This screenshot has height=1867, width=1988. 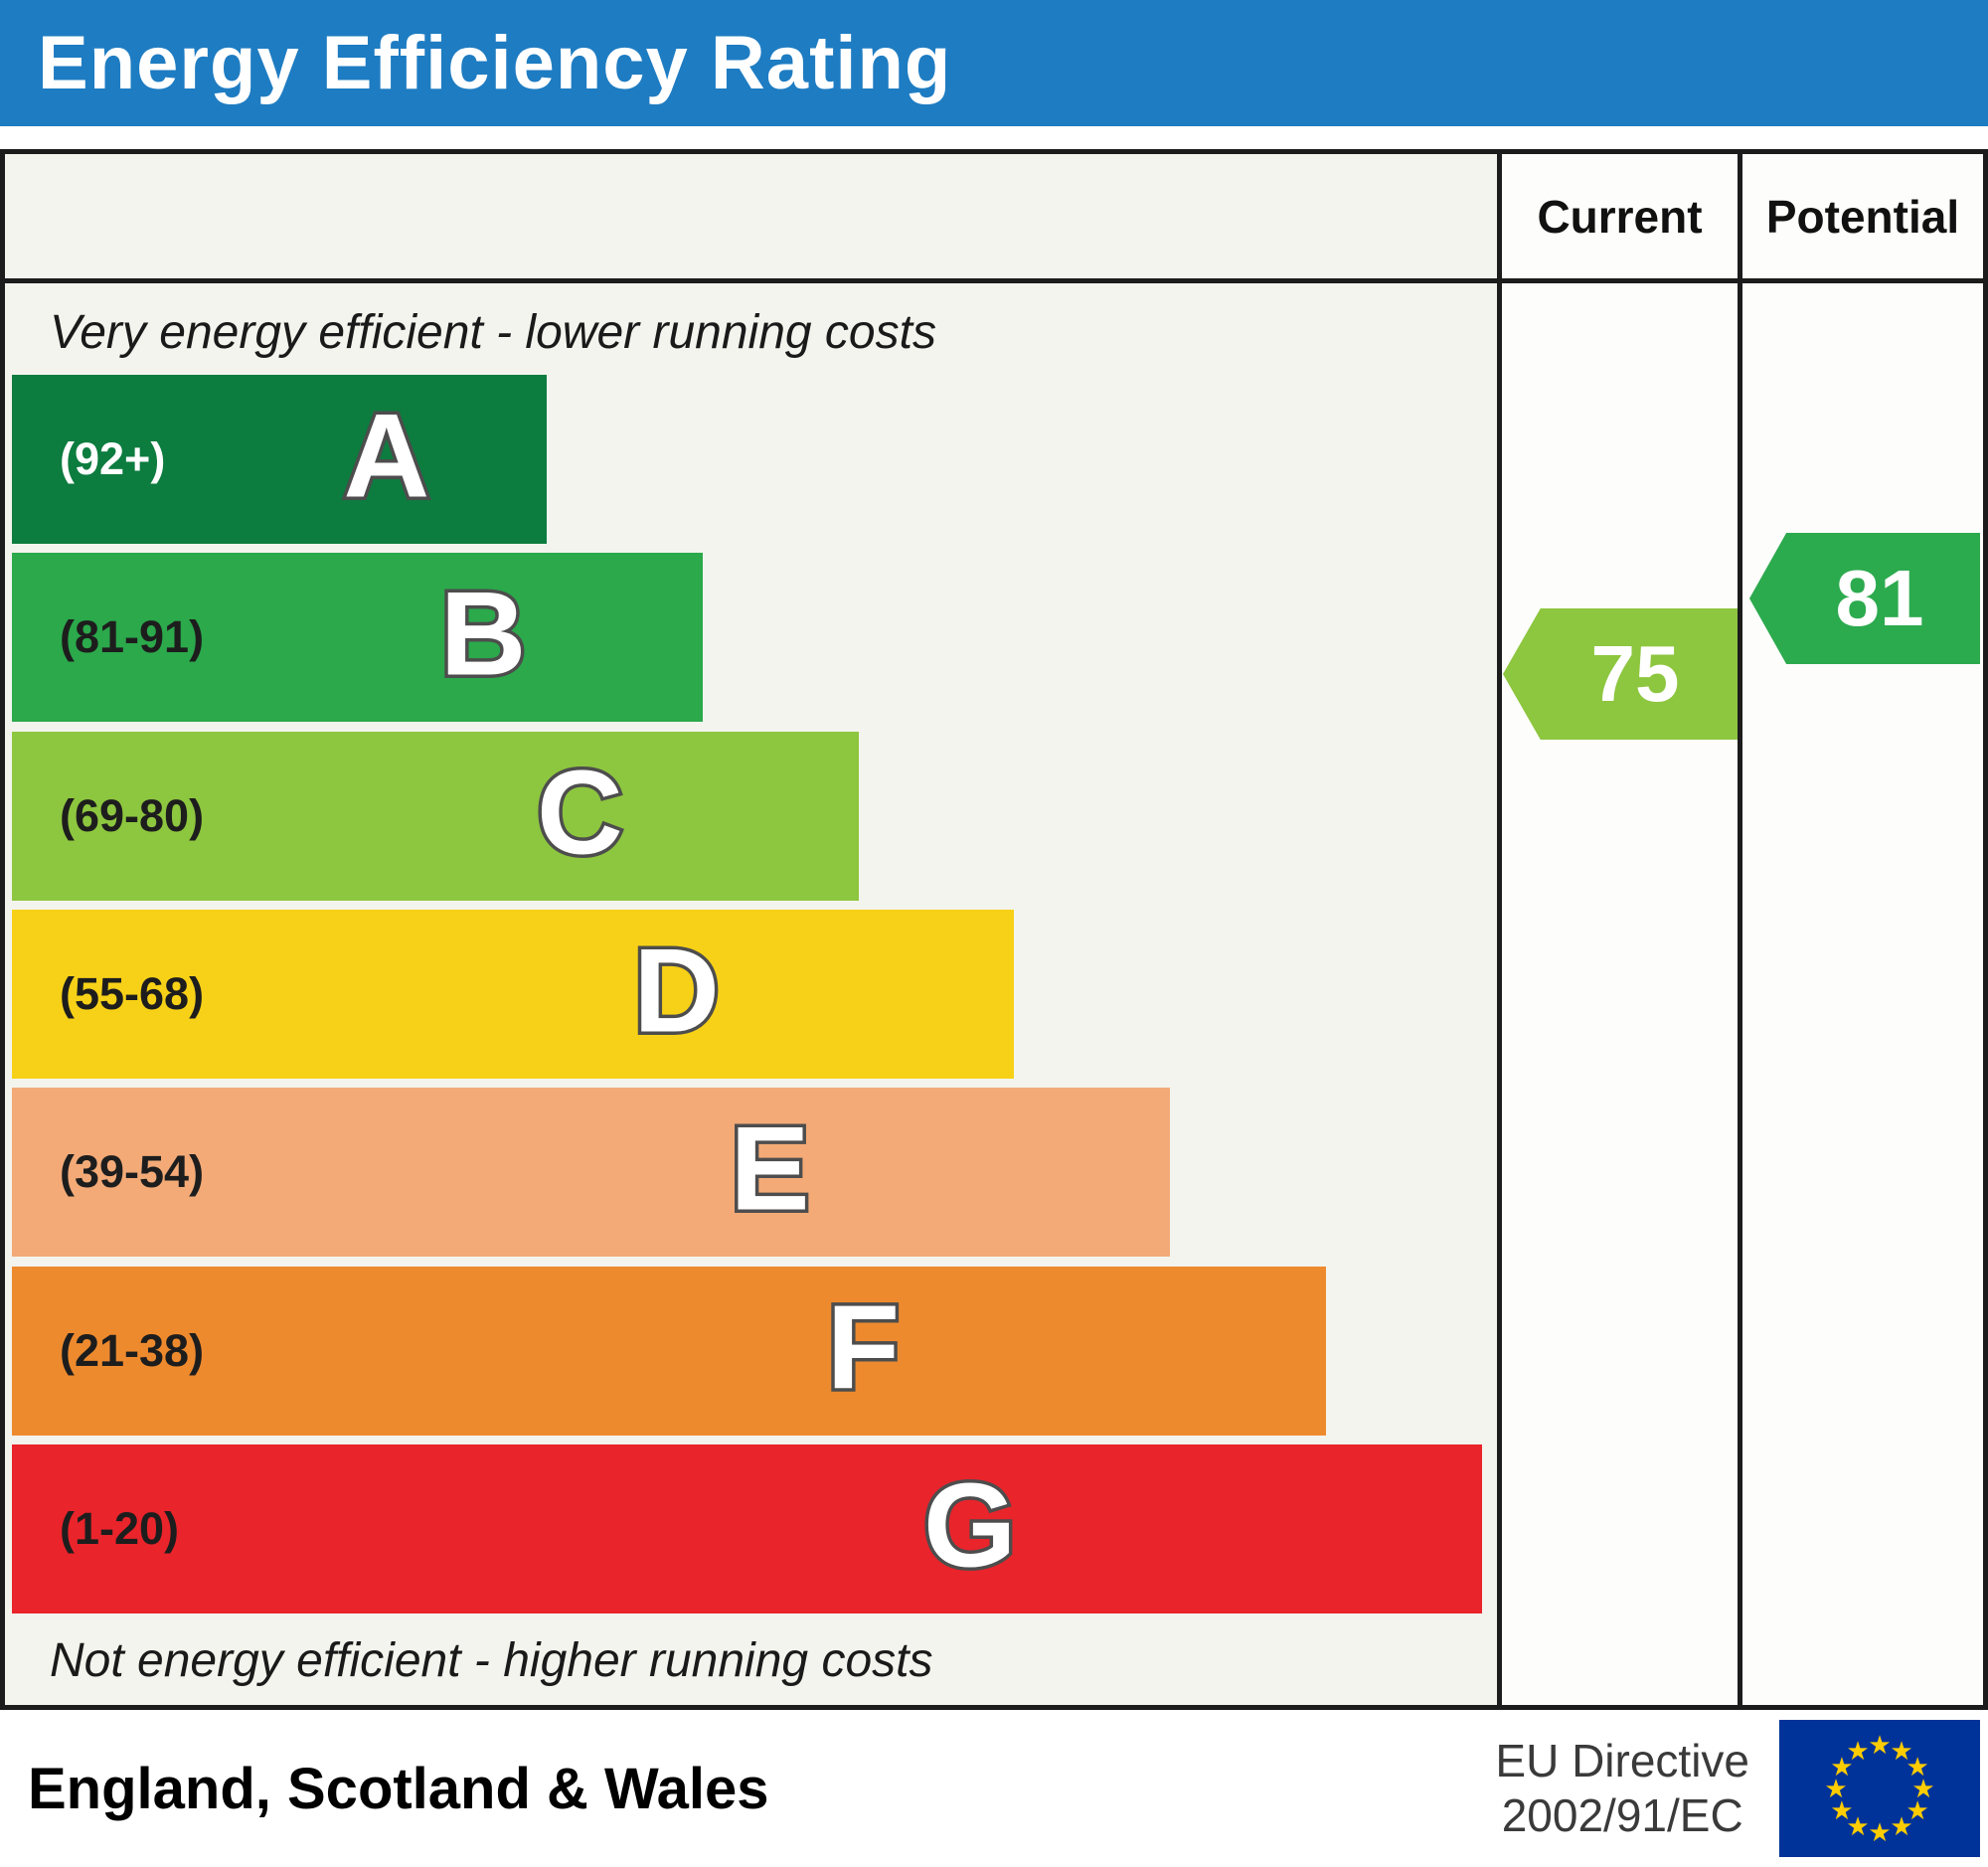 I want to click on bands-column-header, so click(x=751, y=218).